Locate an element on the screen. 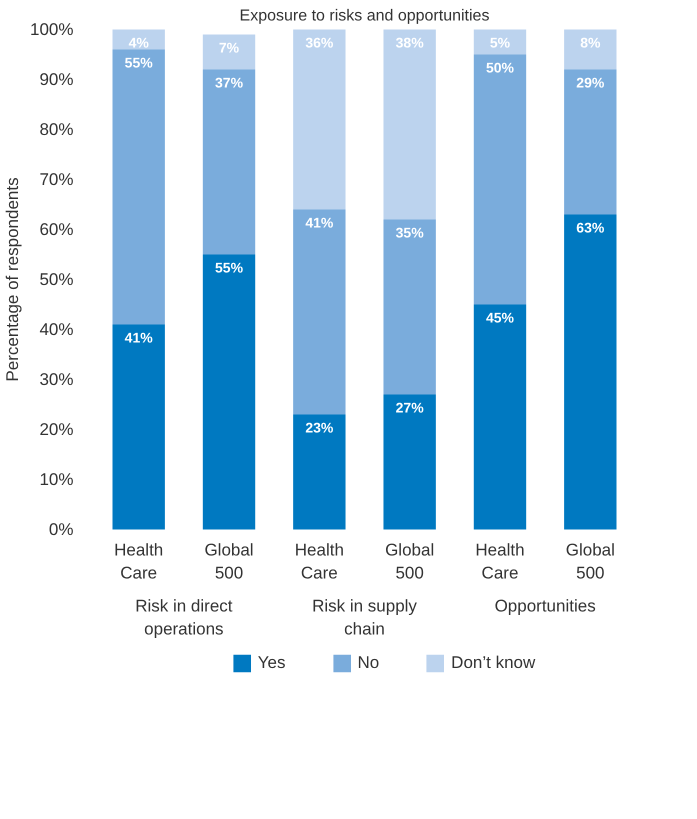 Image resolution: width=697 pixels, height=819 pixels. y-tick-label: 50% is located at coordinates (56, 279).